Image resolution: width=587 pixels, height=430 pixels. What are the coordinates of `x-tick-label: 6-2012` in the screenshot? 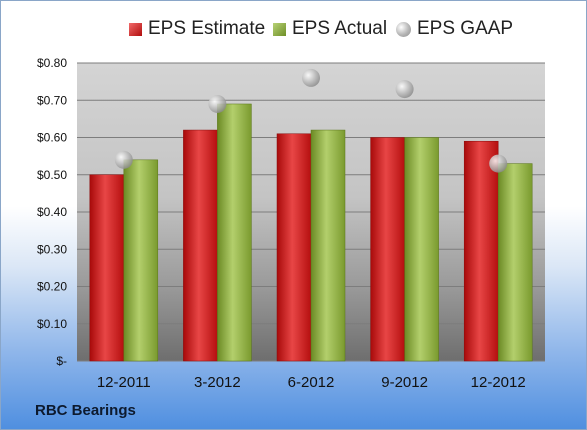 It's located at (311, 382).